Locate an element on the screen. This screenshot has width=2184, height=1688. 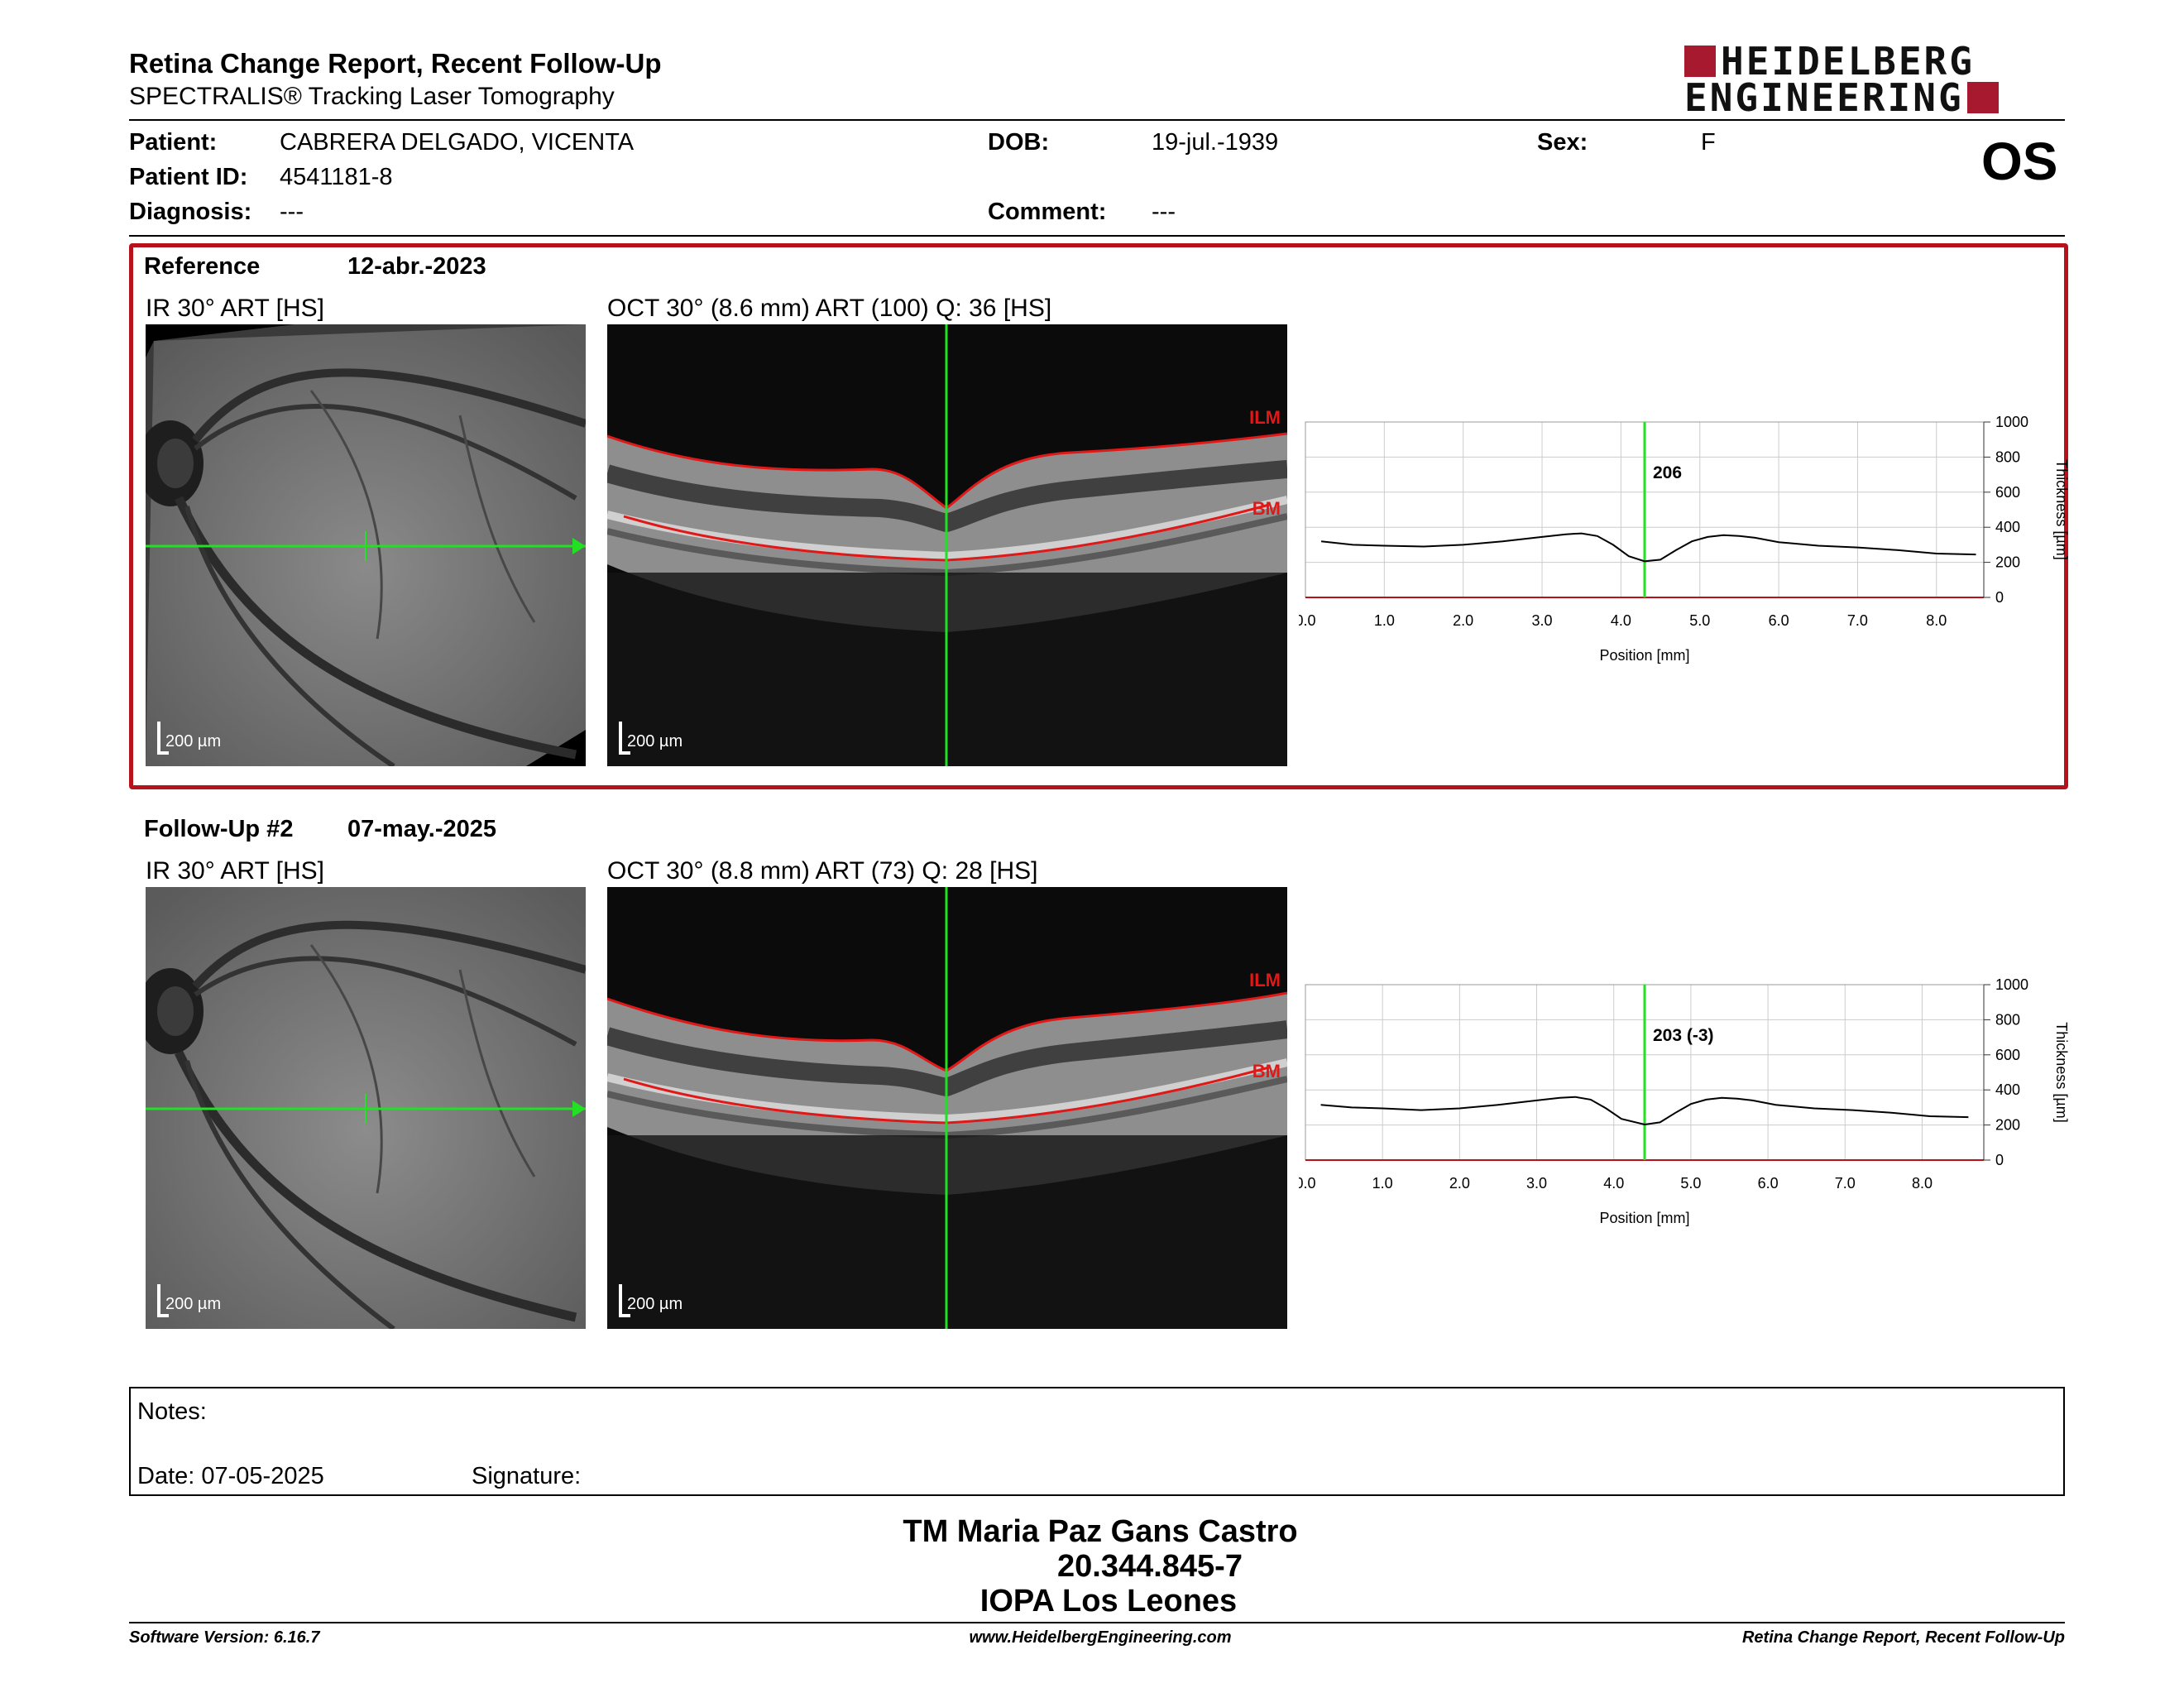
followup-oct-caption: OCT 30° (8.8 mm) ART (73) Q: 28 [HS] is located at coordinates (822, 871).